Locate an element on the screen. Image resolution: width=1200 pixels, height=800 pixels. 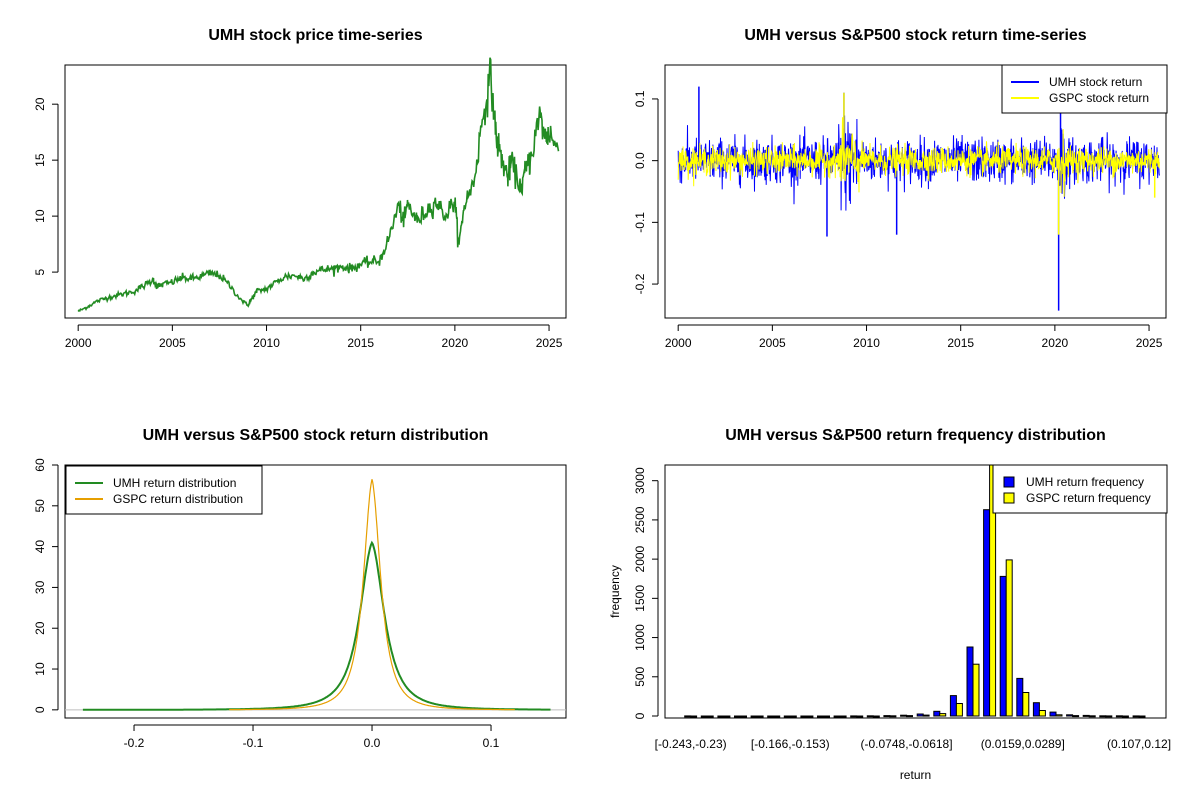
y-tick-label: 500 is located at coordinates (640, 676).